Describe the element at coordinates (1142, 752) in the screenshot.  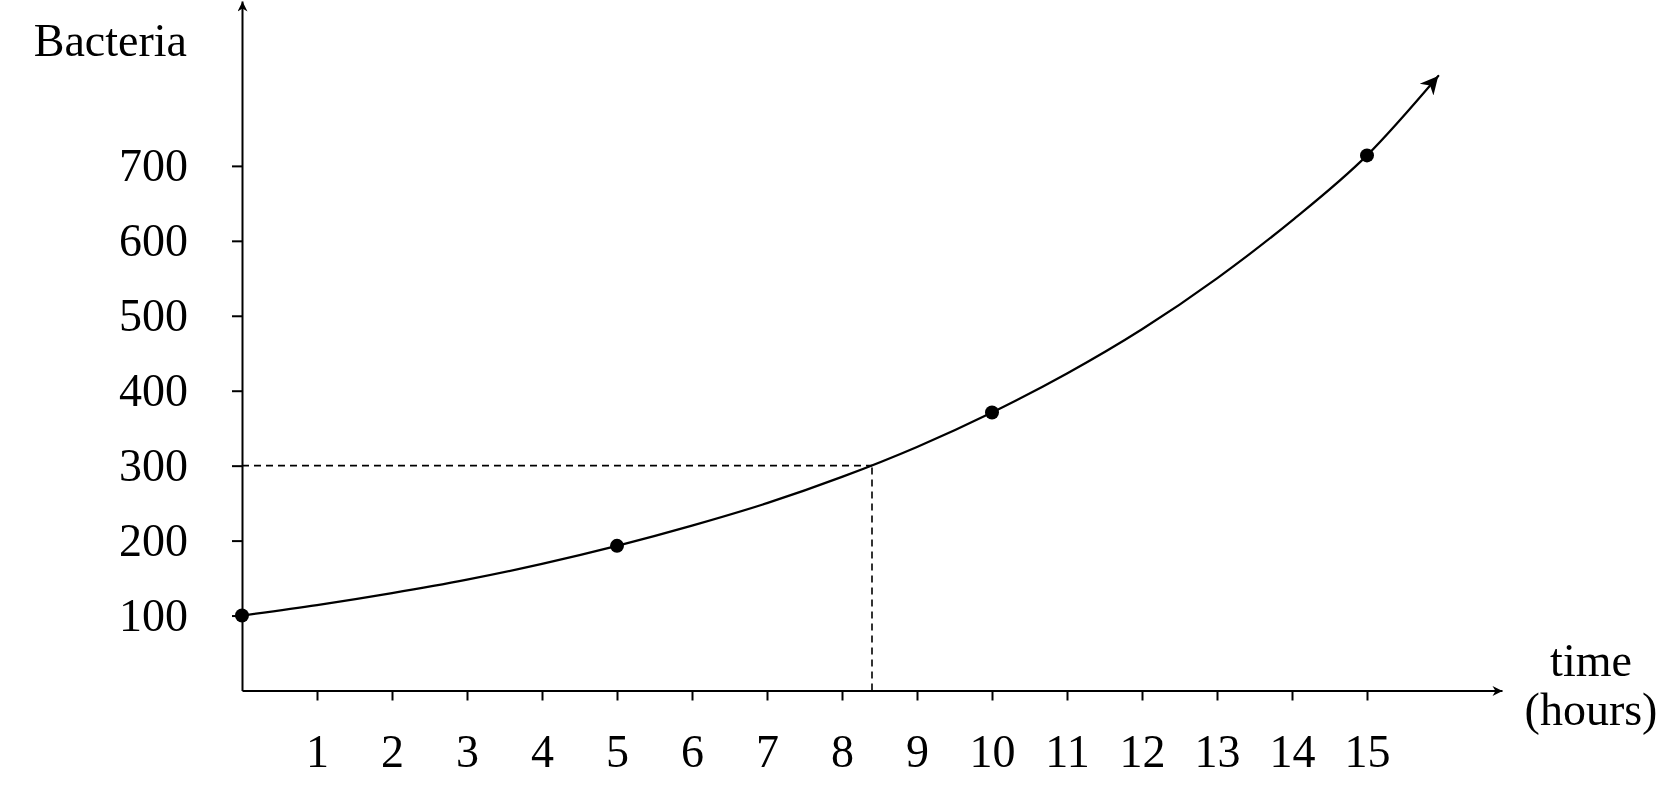
I see `x-tick-label: 12` at that location.